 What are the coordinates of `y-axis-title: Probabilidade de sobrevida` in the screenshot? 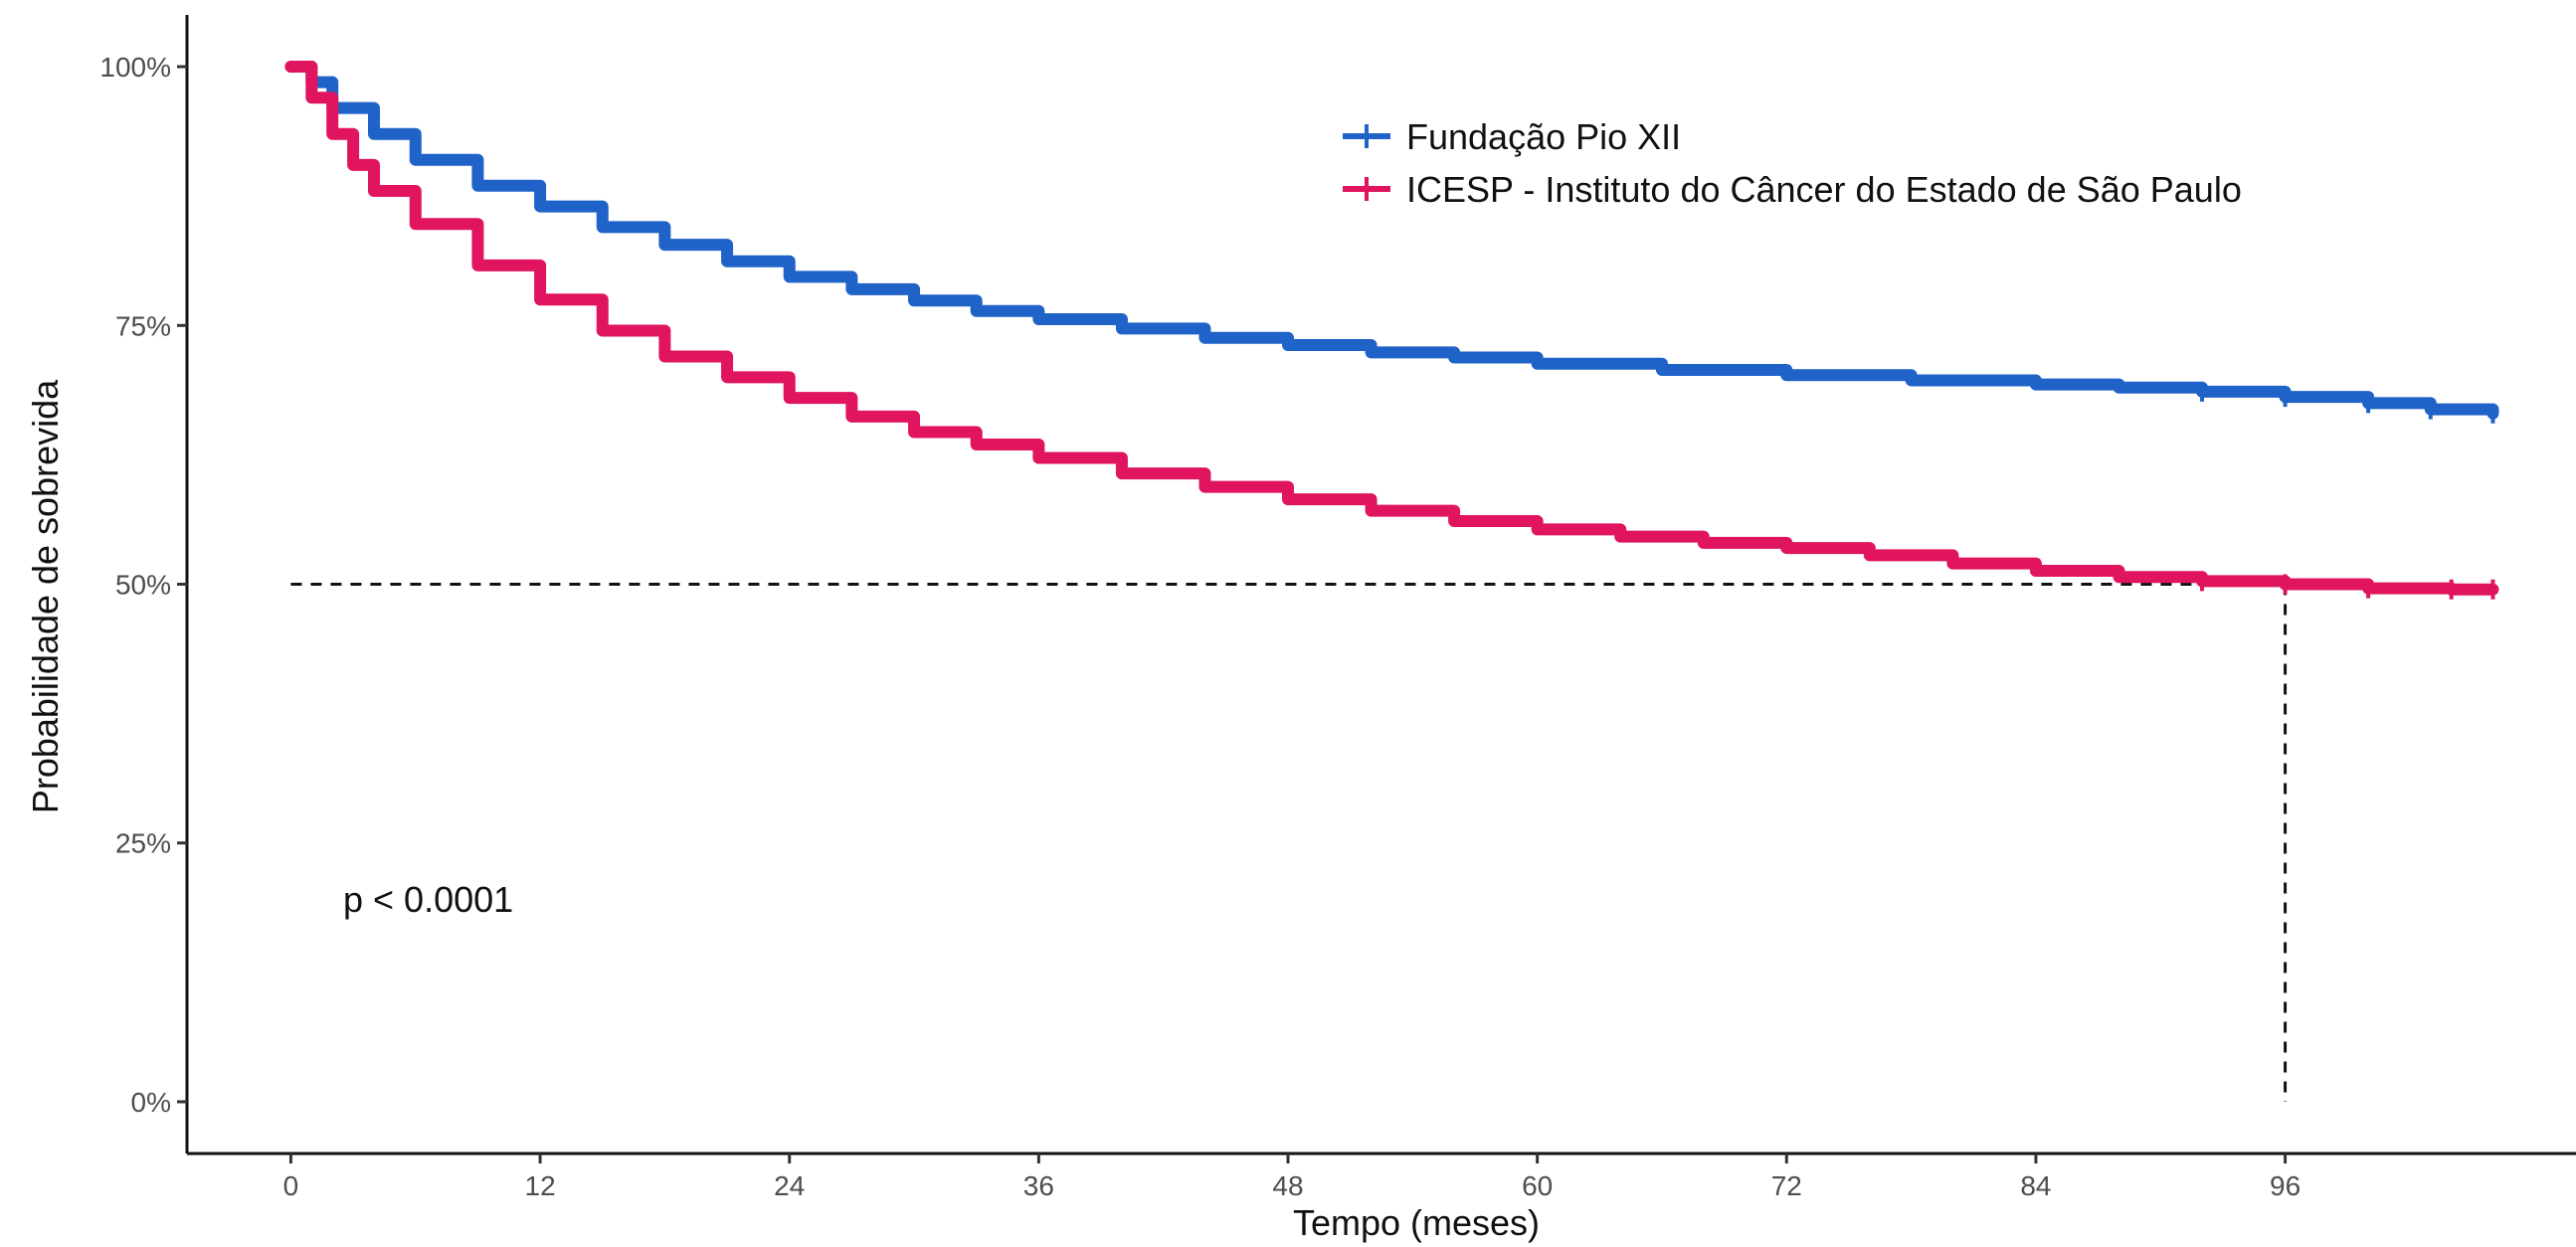 It's located at (45, 596).